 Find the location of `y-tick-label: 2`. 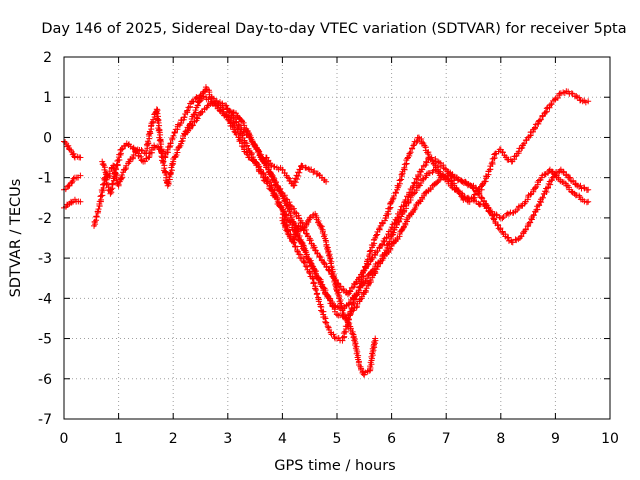

y-tick-label: 2 is located at coordinates (47, 58).